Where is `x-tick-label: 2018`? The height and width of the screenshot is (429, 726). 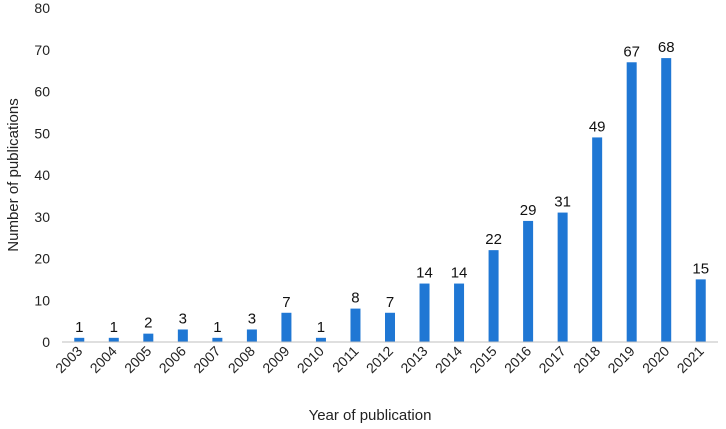
x-tick-label: 2018 is located at coordinates (586, 359).